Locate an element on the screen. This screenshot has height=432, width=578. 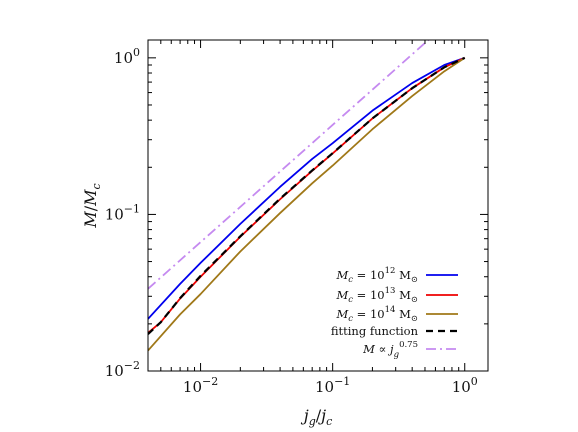
legend-label-4: M ∝ jg0.75 is located at coordinates (390, 350).